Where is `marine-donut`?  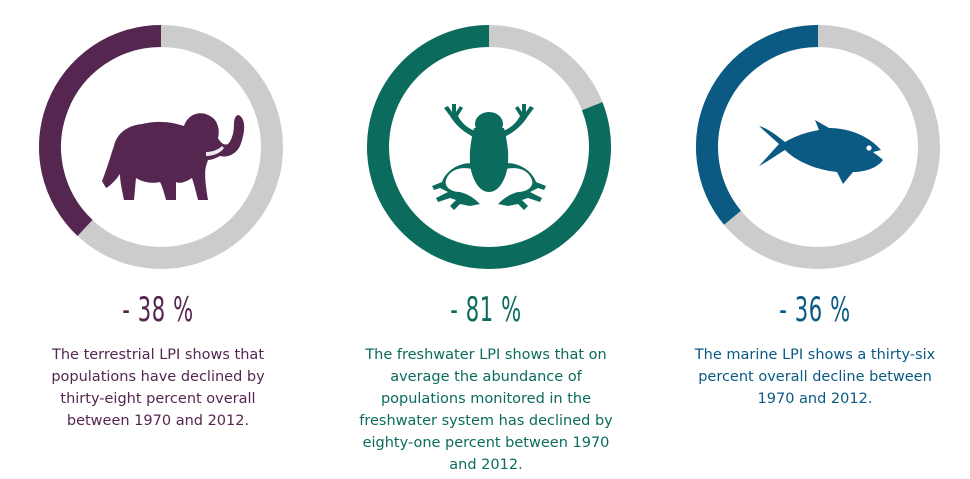
marine-donut is located at coordinates (818, 147).